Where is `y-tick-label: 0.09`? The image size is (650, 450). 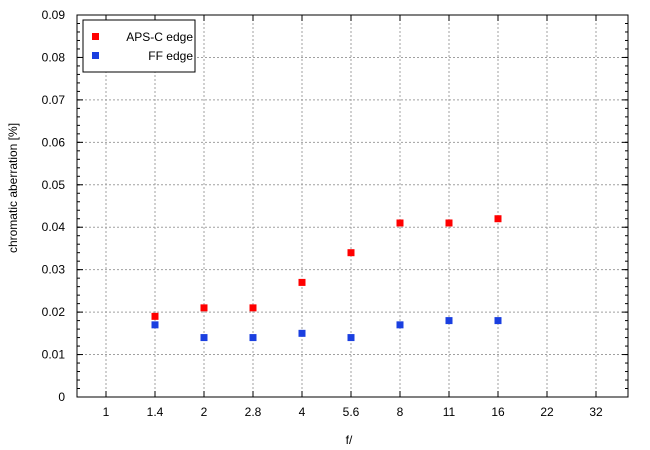
y-tick-label: 0.09 is located at coordinates (54, 15).